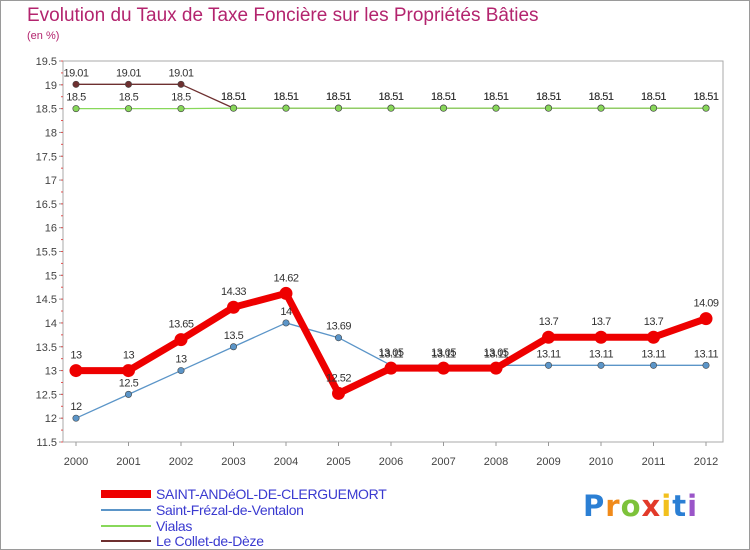 The height and width of the screenshot is (550, 750). What do you see at coordinates (51, 181) in the screenshot?
I see `y-tick-label: 17` at bounding box center [51, 181].